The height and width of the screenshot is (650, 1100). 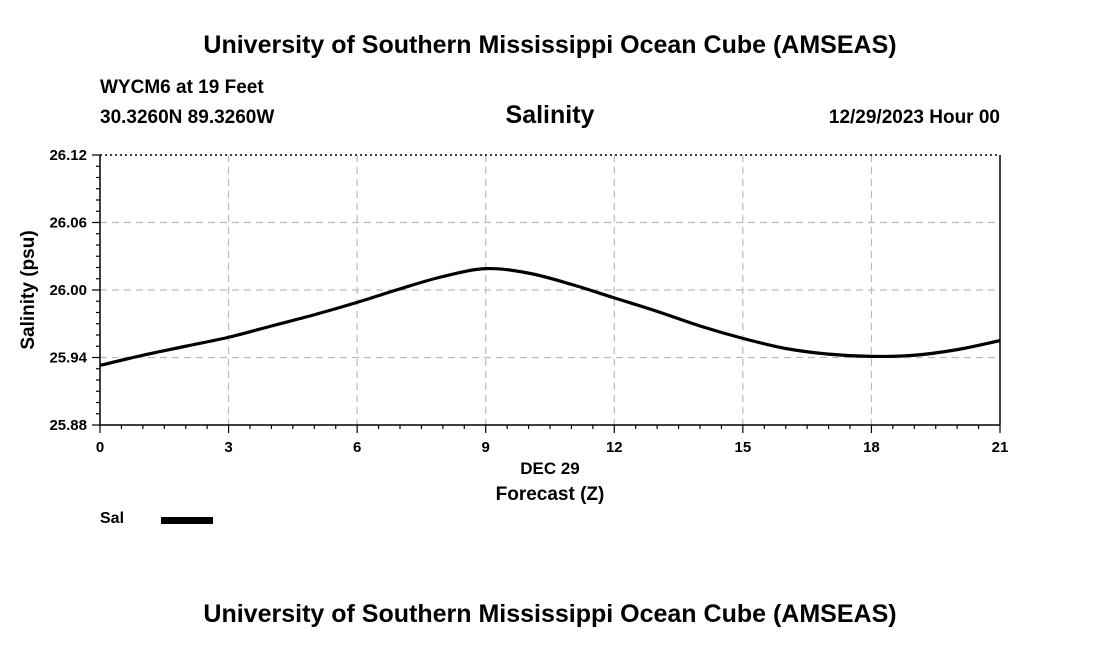 What do you see at coordinates (28, 289) in the screenshot?
I see `y-axis-label: Salinity (psu)` at bounding box center [28, 289].